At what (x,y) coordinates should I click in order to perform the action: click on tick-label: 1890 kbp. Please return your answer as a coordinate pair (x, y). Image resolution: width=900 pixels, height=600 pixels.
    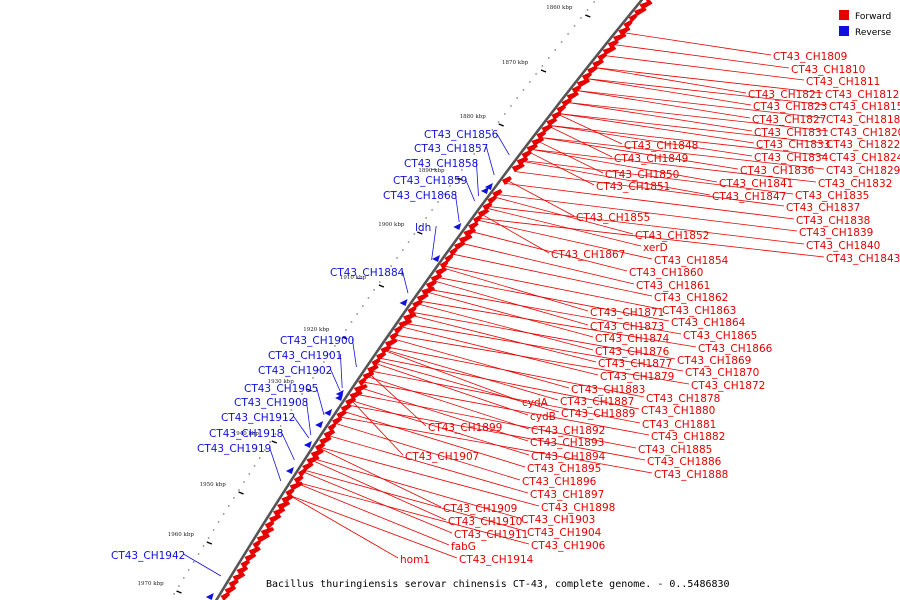
    Looking at the image, I should click on (431, 171).